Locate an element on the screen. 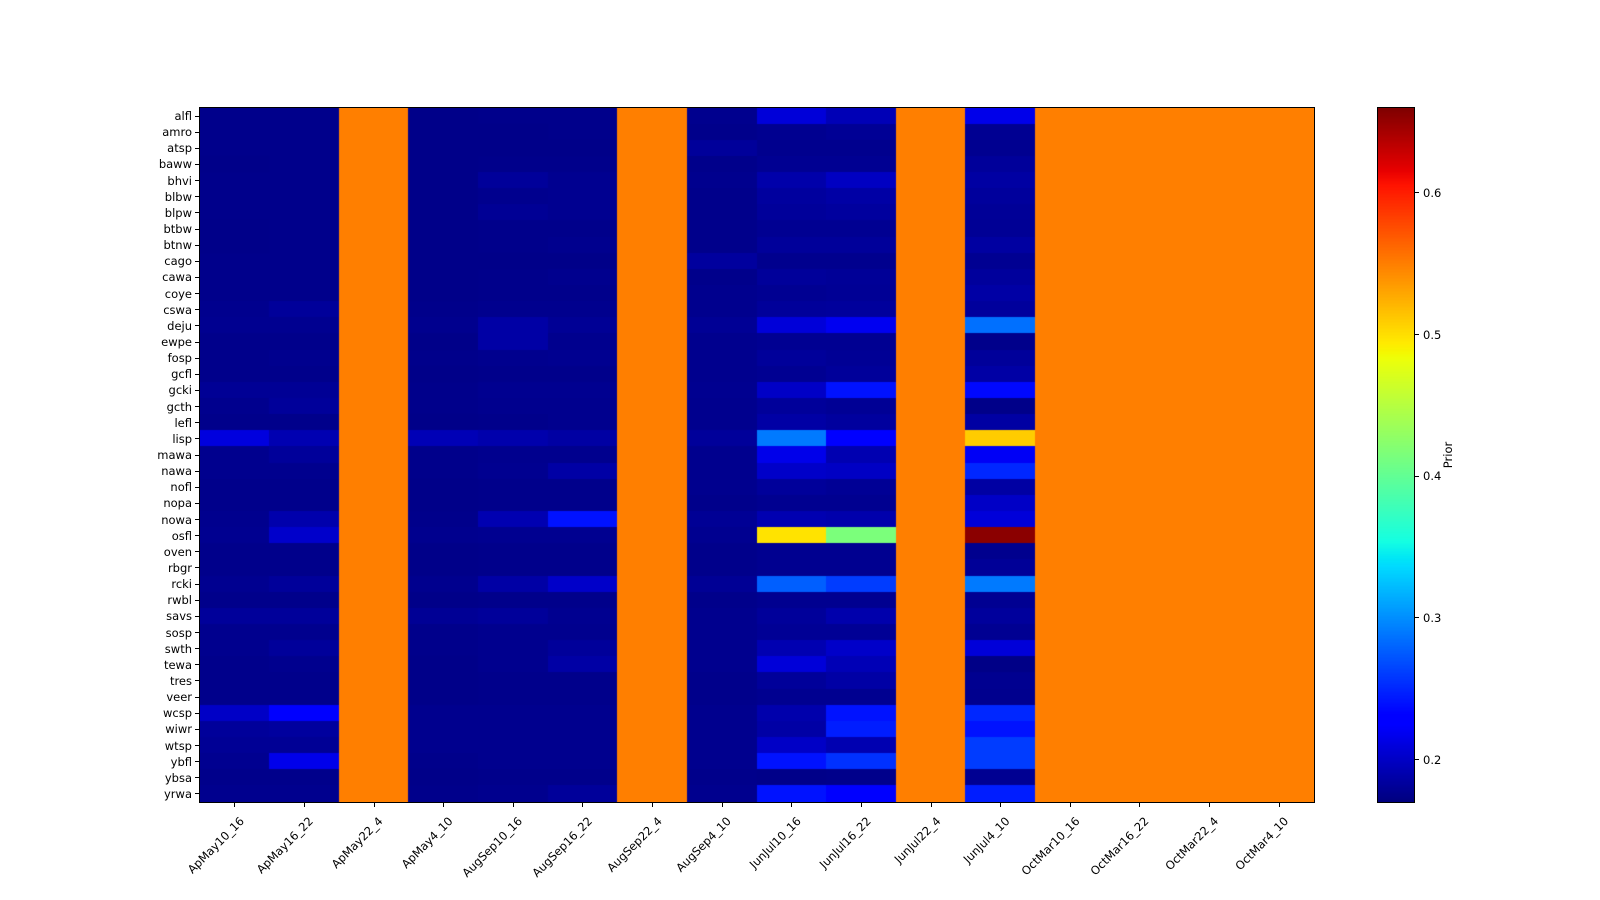  y-tick-label-deju: deju is located at coordinates (179, 325).